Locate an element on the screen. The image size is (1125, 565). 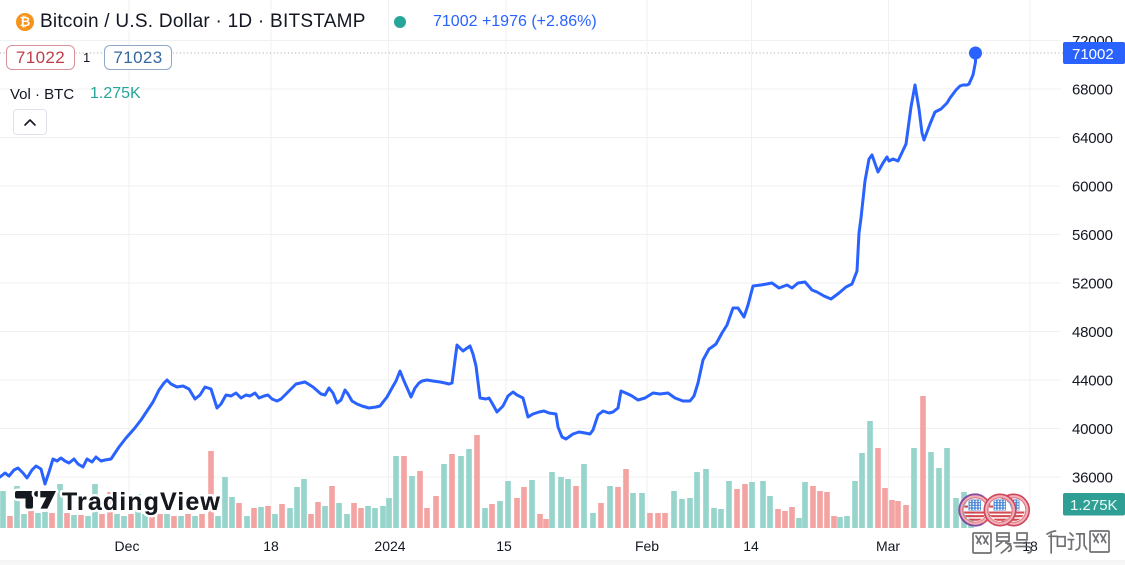
svg-text: 14 is located at coordinates (751, 546).